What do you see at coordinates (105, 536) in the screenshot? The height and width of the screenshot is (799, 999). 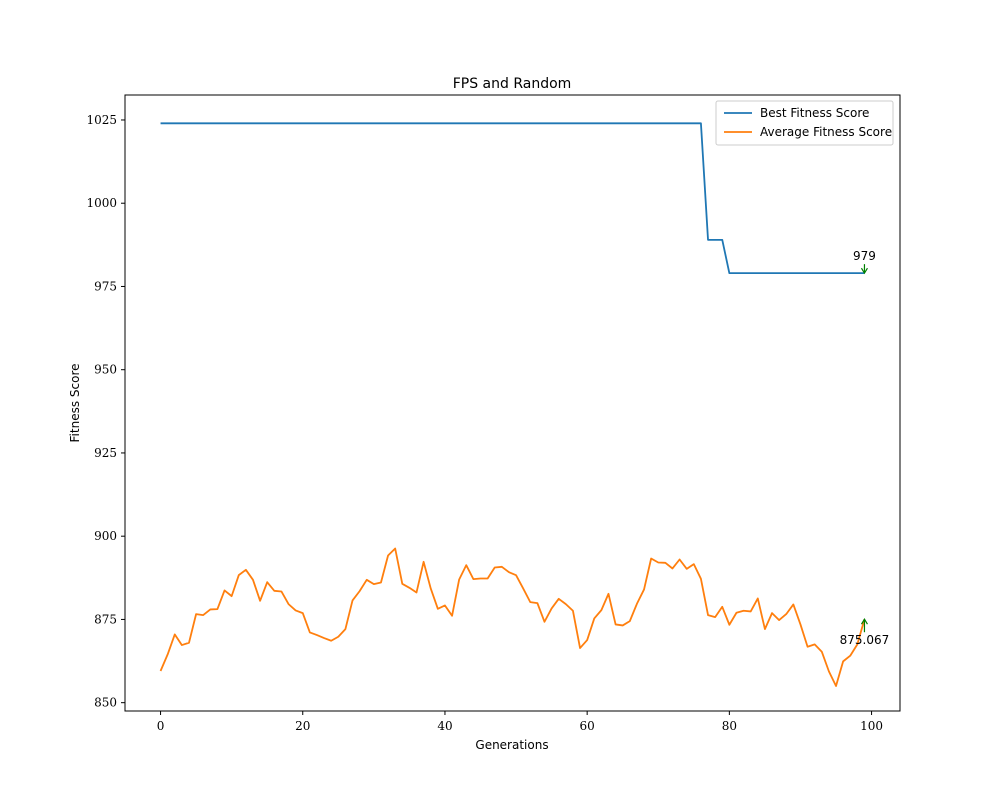 I see `y-tick-label: 900` at bounding box center [105, 536].